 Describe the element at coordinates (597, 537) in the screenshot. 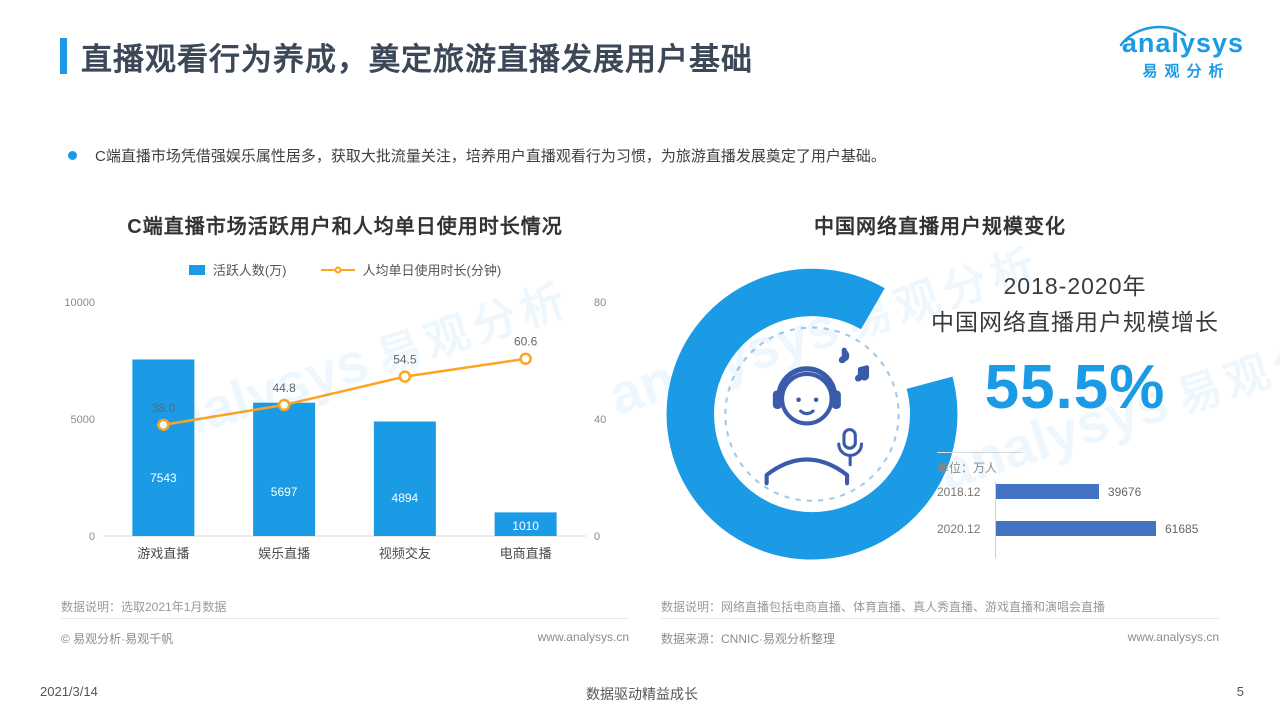

I see `right-axis-tick: 0` at that location.